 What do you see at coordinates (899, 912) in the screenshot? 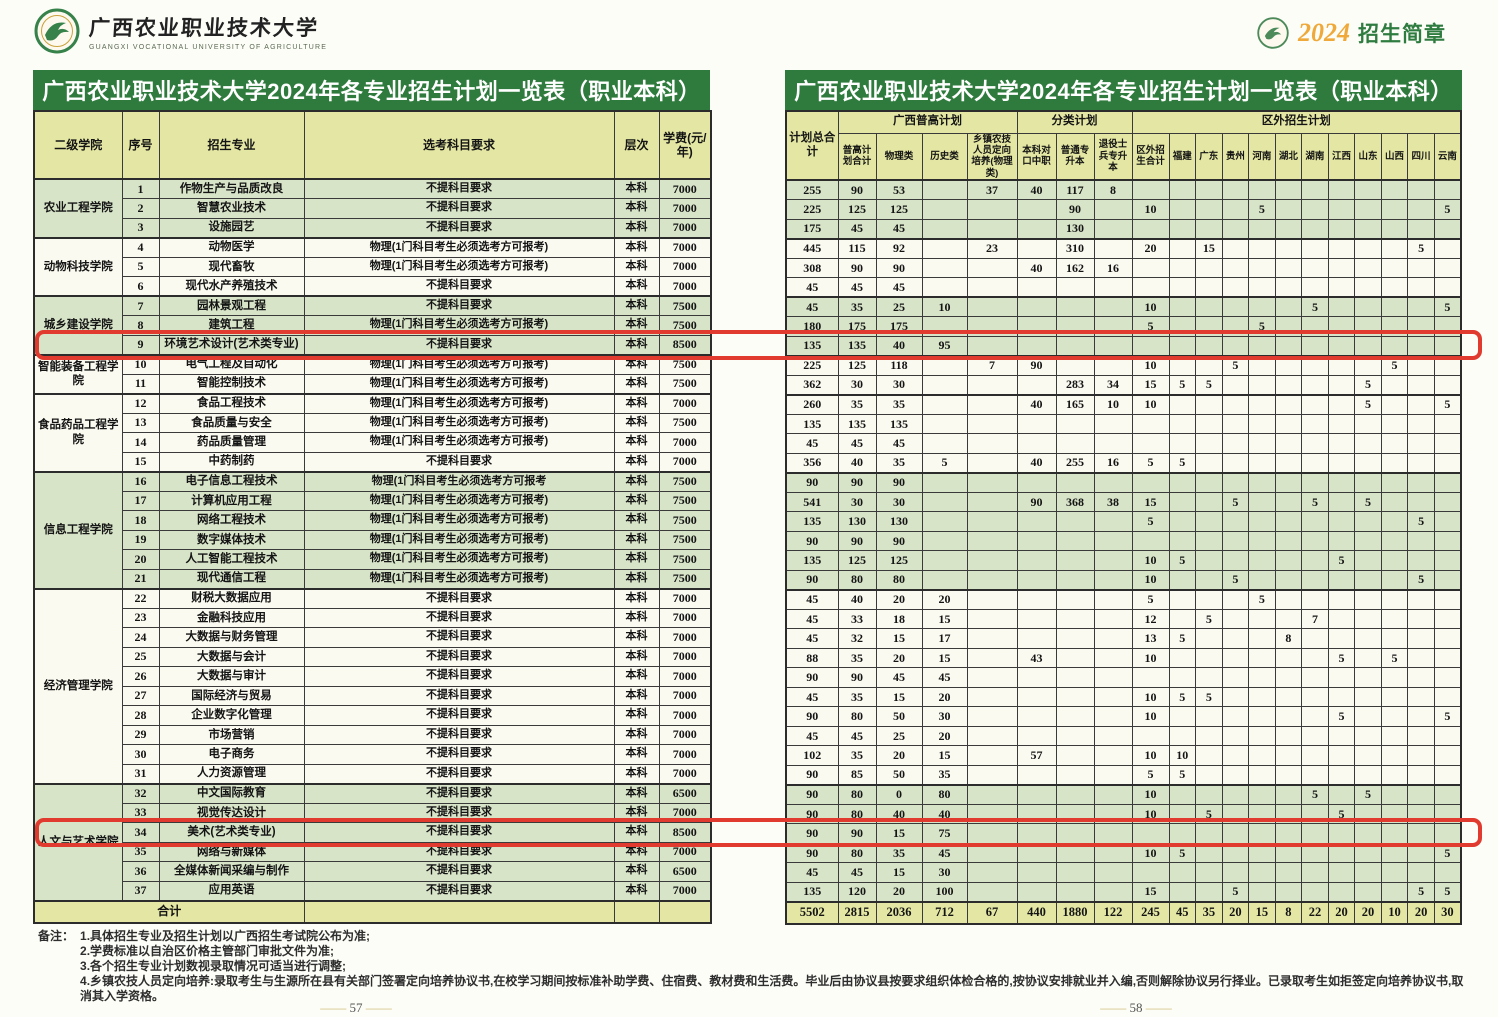
I see `total-value: 2036` at bounding box center [899, 912].